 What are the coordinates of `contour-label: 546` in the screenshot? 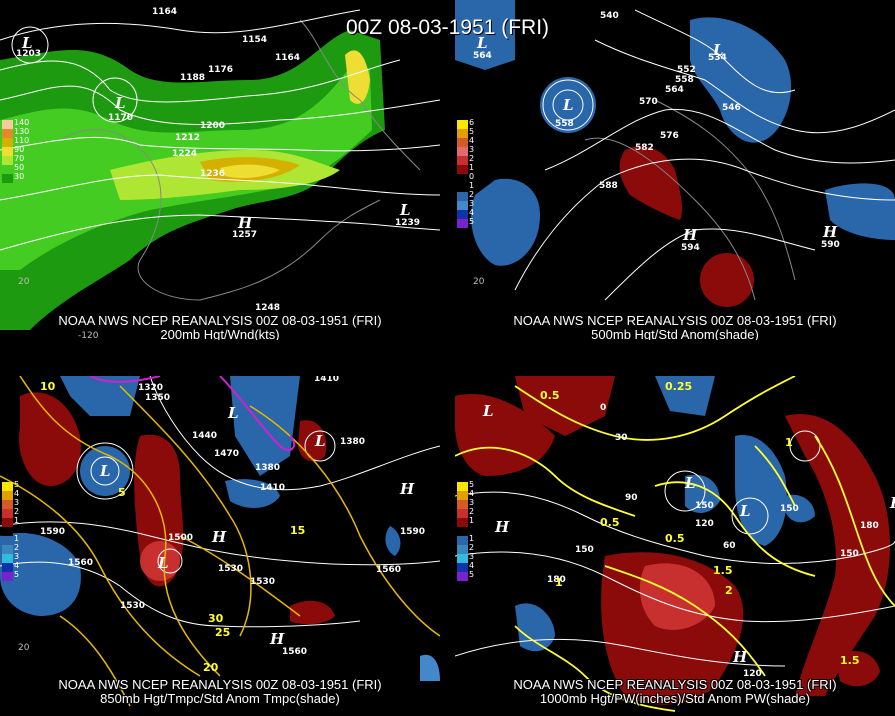 It's located at (731, 108).